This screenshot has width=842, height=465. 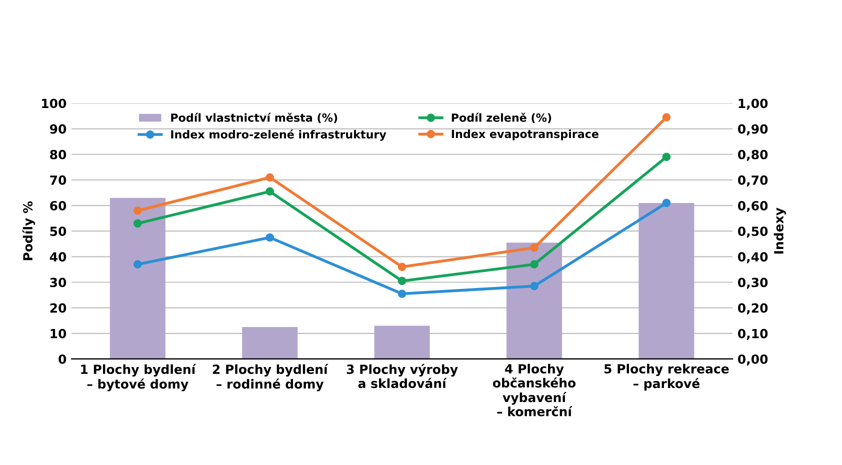 I want to click on y-tick-label: 50, so click(x=58, y=231).